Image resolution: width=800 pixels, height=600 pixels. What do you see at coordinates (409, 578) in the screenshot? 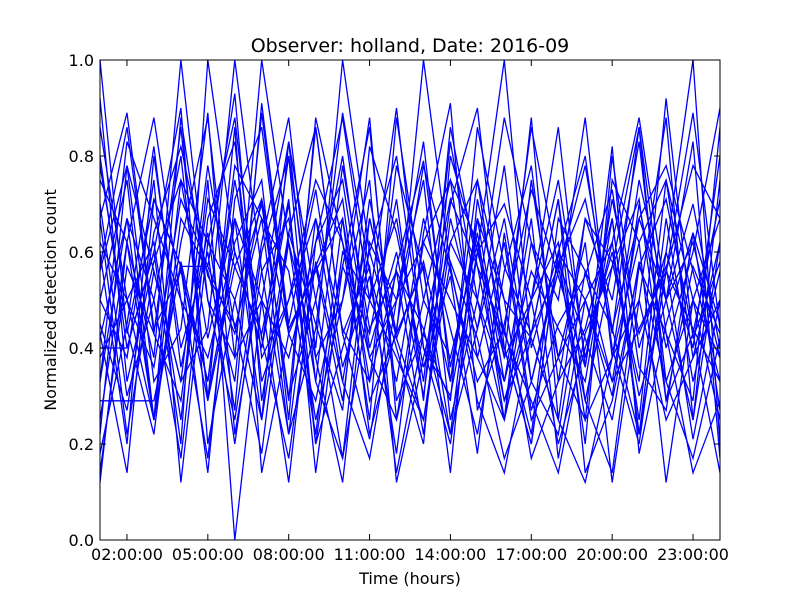
I see `x-axis-label: Time (hours)` at bounding box center [409, 578].